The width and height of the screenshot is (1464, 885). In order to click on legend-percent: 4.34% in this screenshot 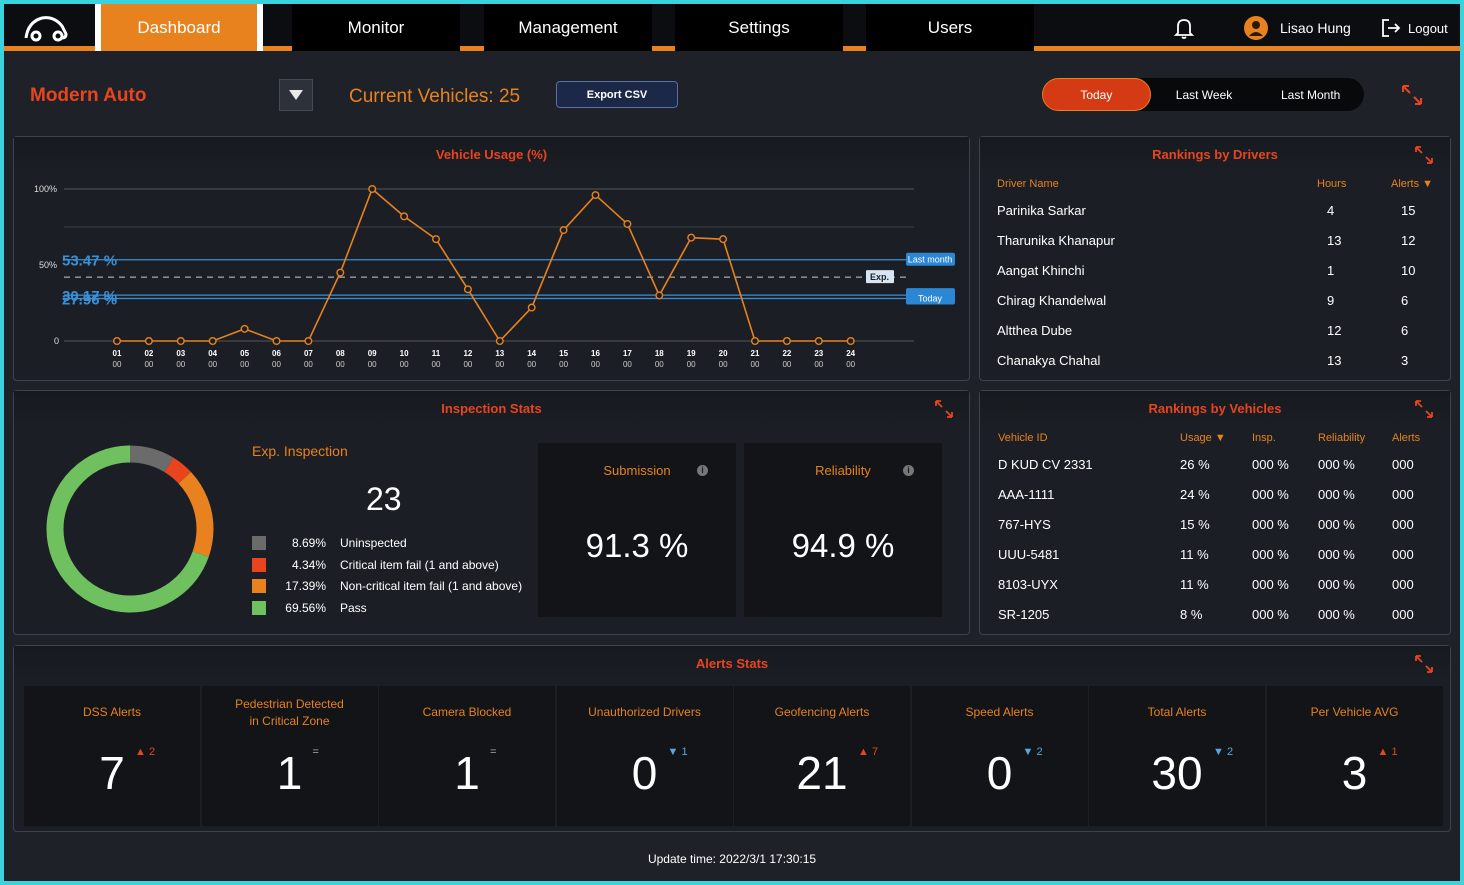, I will do `click(308, 564)`.